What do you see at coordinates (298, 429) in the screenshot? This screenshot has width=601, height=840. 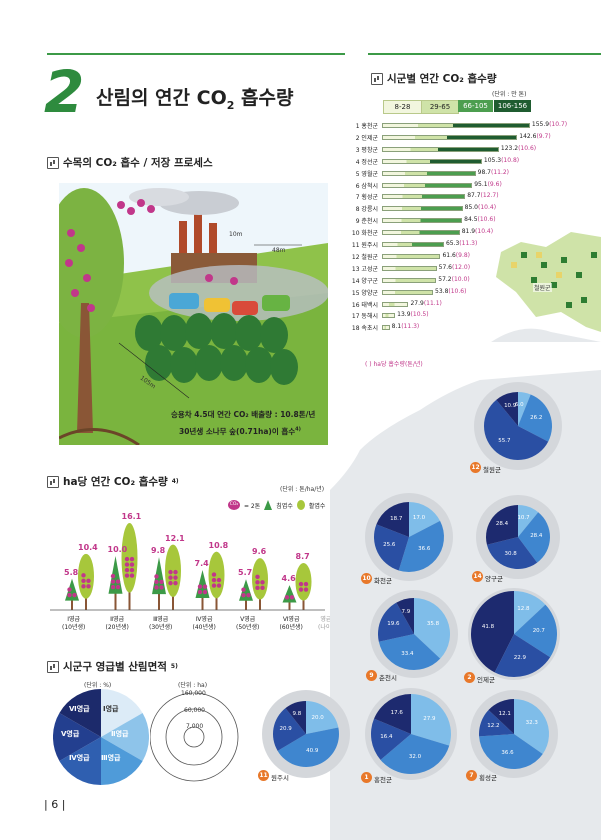 I see `process-caption-2-sup: 4)` at bounding box center [298, 429].